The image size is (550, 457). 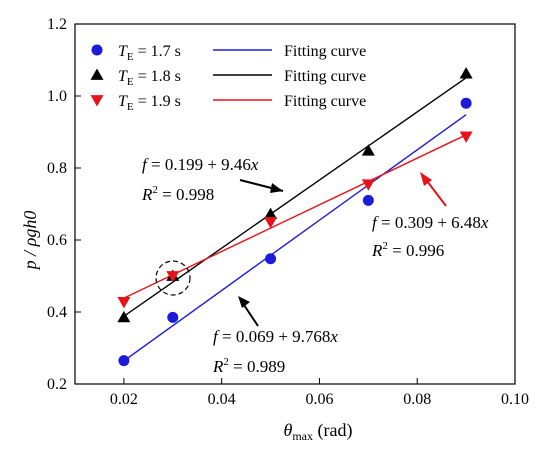 I want to click on legend-fit-label-0: Fitting curve, so click(x=325, y=51).